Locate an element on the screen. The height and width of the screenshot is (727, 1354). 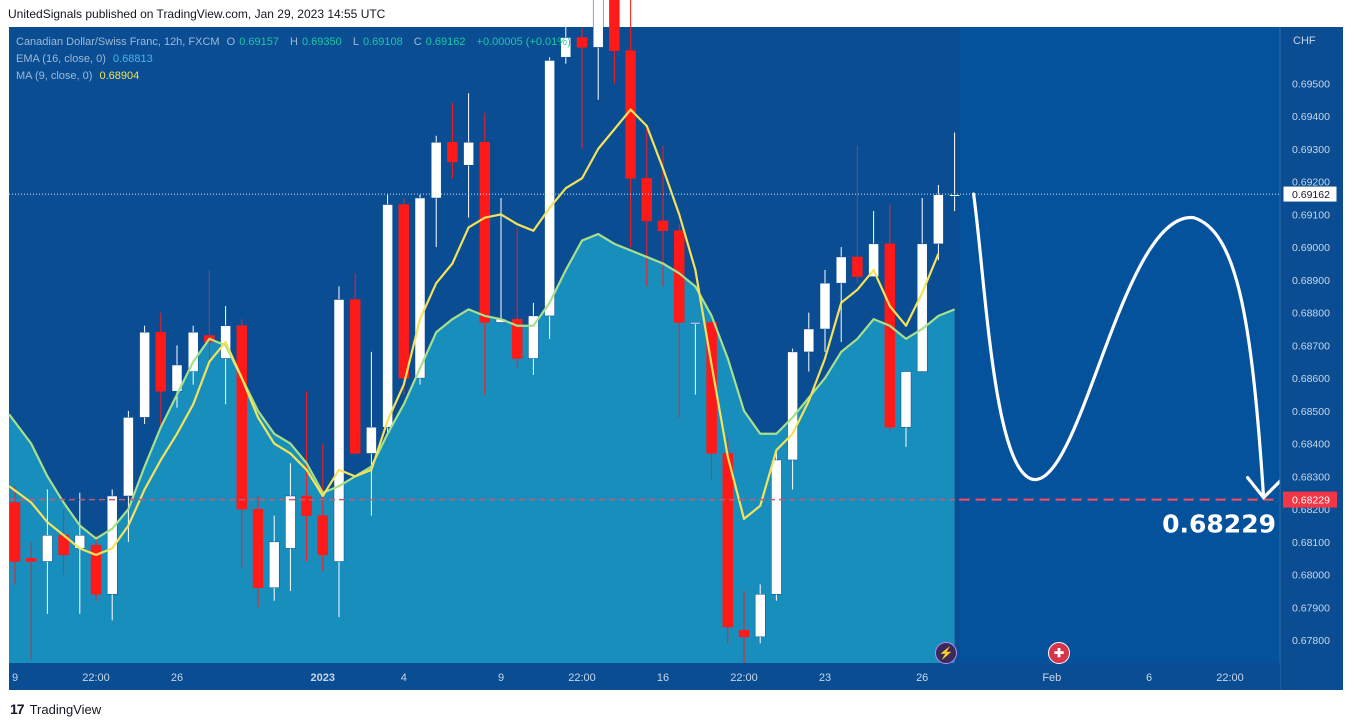
y-tick-label: 0.69500 is located at coordinates (1311, 84).